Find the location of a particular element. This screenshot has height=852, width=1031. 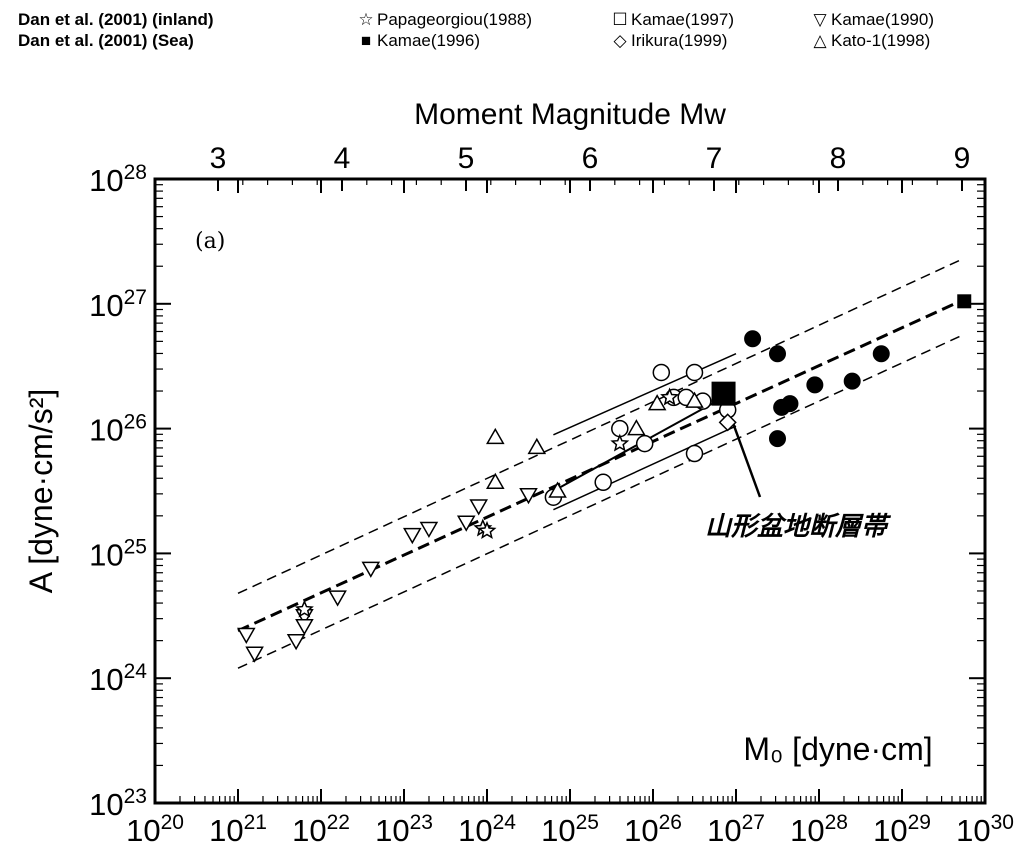

x-tick-label: 1024 is located at coordinates (487, 829).